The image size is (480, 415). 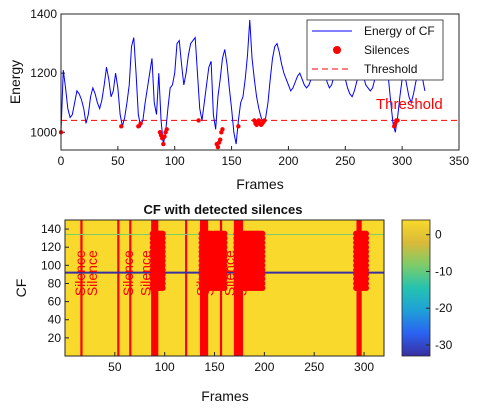 I want to click on energy-y-tick-label: 1000, so click(x=43, y=132).